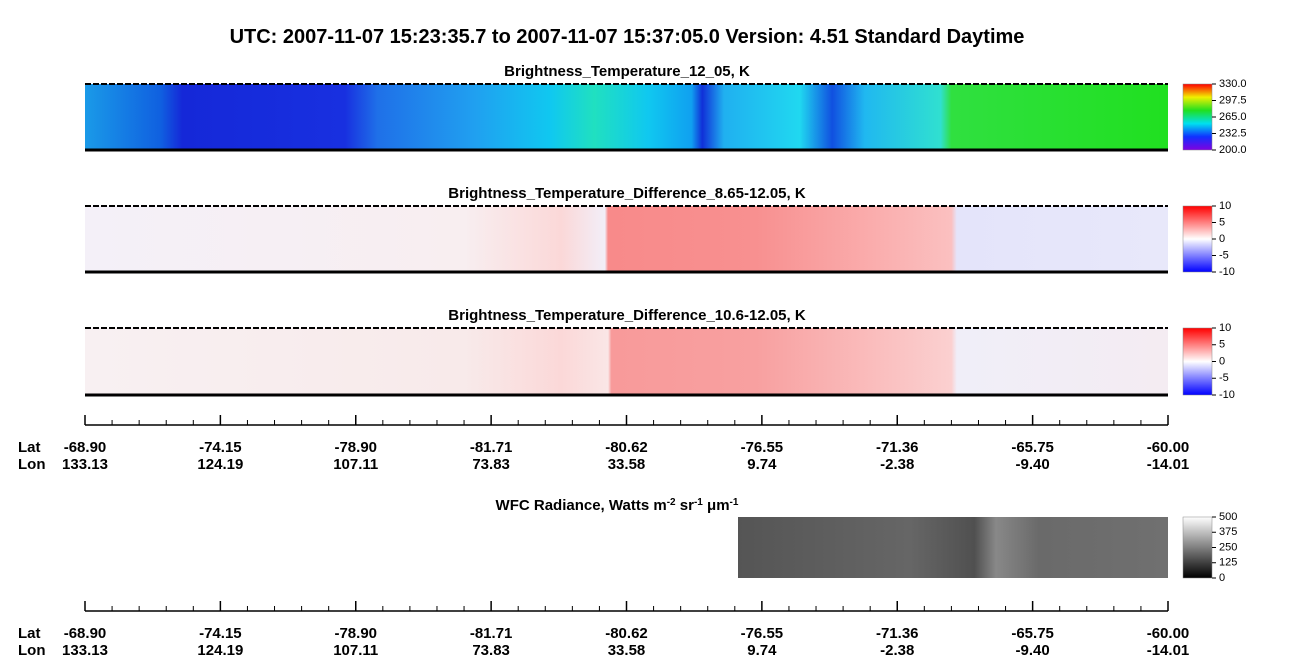 The width and height of the screenshot is (1300, 667). What do you see at coordinates (1228, 517) in the screenshot?
I see `colorbar-label: 500` at bounding box center [1228, 517].